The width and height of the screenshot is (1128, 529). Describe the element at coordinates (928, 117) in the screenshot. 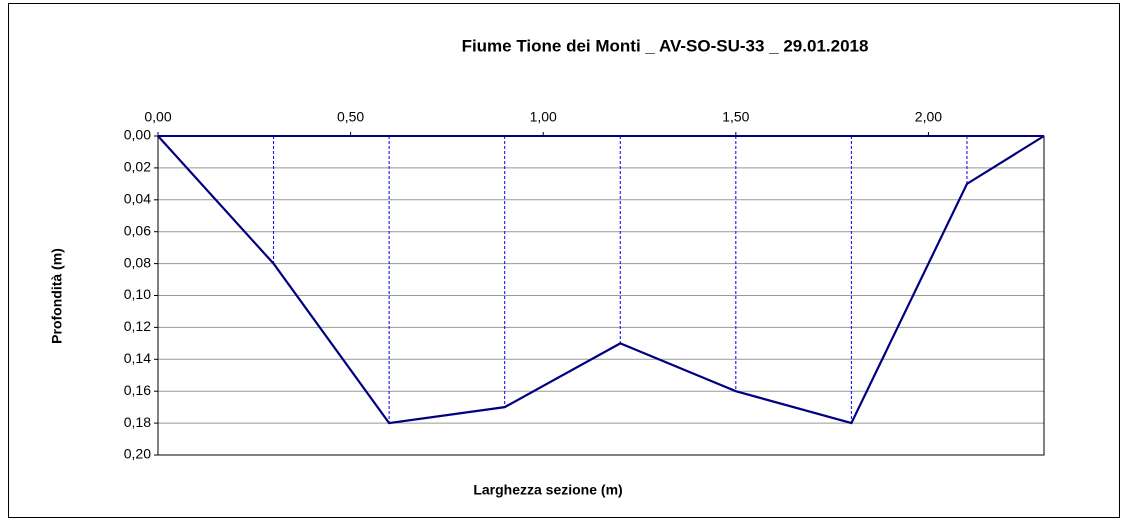

I see `x-tick-label: 2,00` at that location.